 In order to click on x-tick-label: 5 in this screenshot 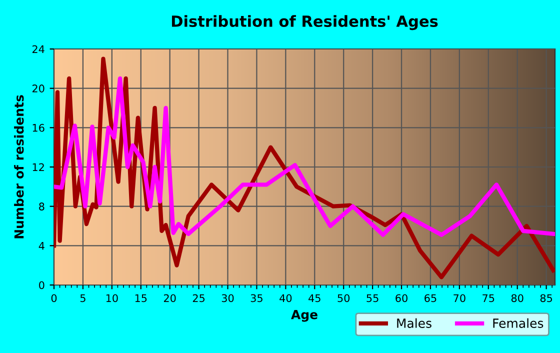, I will do `click(83, 298)`.